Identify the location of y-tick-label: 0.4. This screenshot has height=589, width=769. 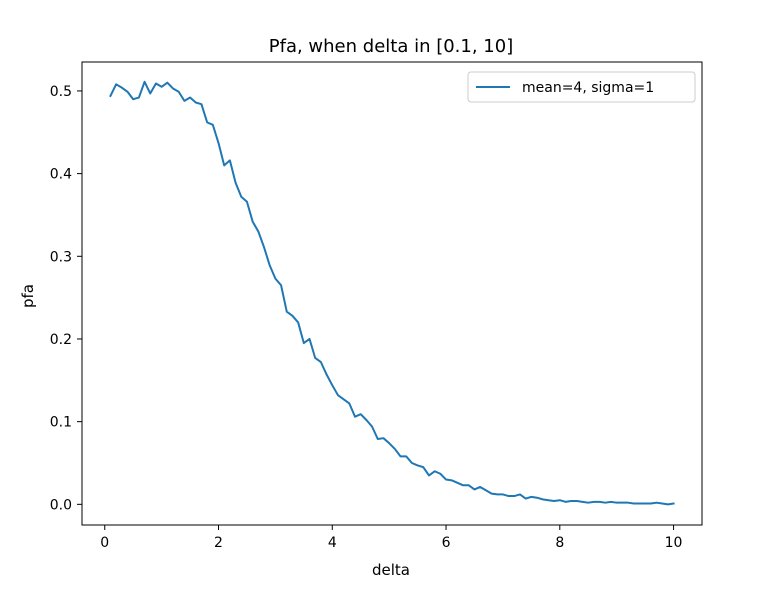
(61, 175).